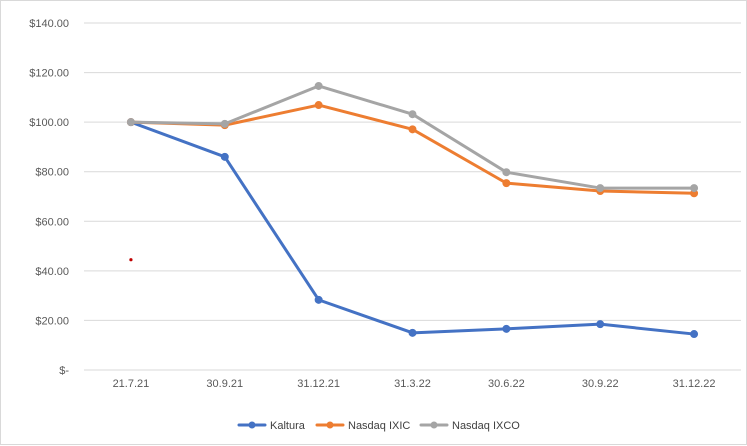 This screenshot has width=747, height=446. What do you see at coordinates (49, 123) in the screenshot?
I see `y-tick-label-100: $100.00` at bounding box center [49, 123].